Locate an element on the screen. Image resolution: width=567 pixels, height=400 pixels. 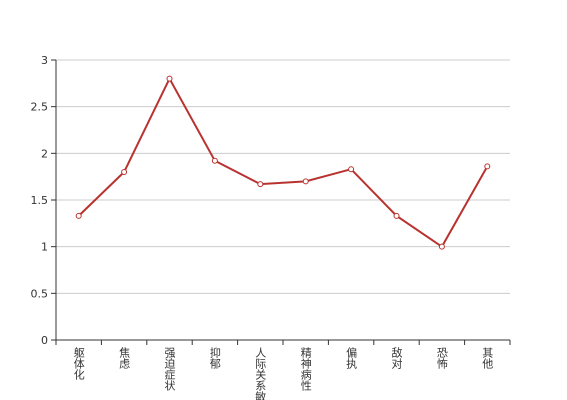
x-tick-label: 偏执 is located at coordinates (351, 358).